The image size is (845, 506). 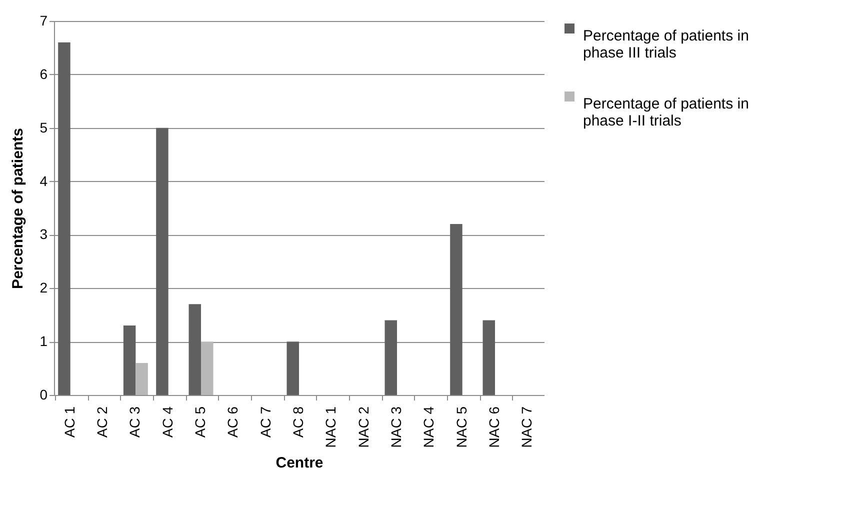 What do you see at coordinates (200, 422) in the screenshot?
I see `x-tick-label: AC 5` at bounding box center [200, 422].